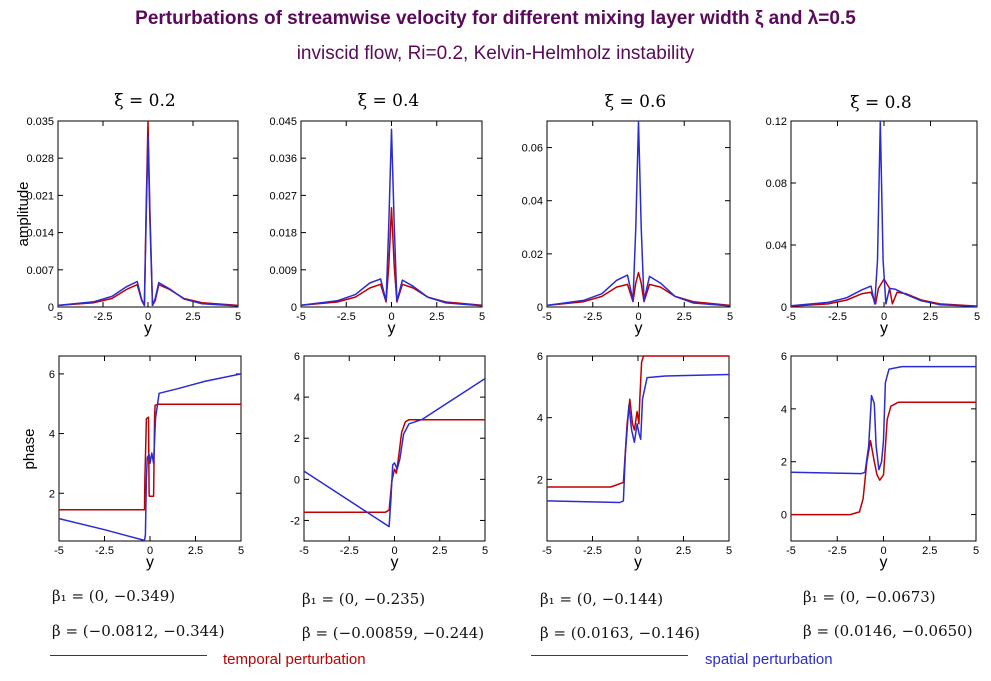 Image resolution: width=991 pixels, height=681 pixels. What do you see at coordinates (23, 213) in the screenshot?
I see `y-axis-label-amplitude: amplitude` at bounding box center [23, 213].